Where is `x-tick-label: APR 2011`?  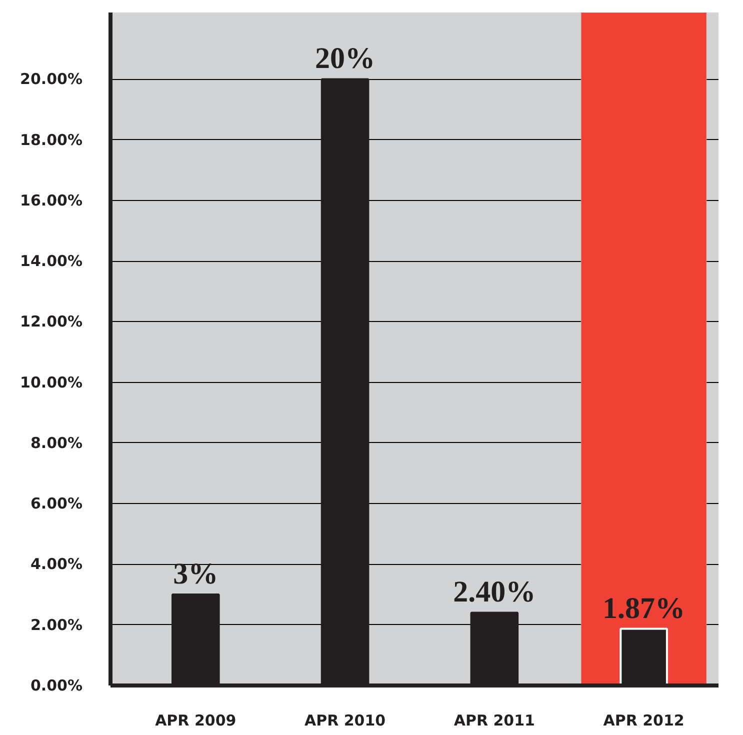
x-tick-label: APR 2011 is located at coordinates (494, 721).